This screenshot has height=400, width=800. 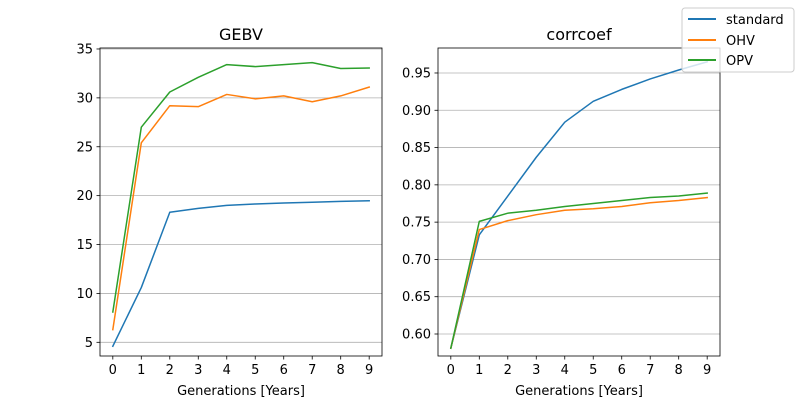 I want to click on gebv-x-tick-label: 5, so click(x=255, y=370).